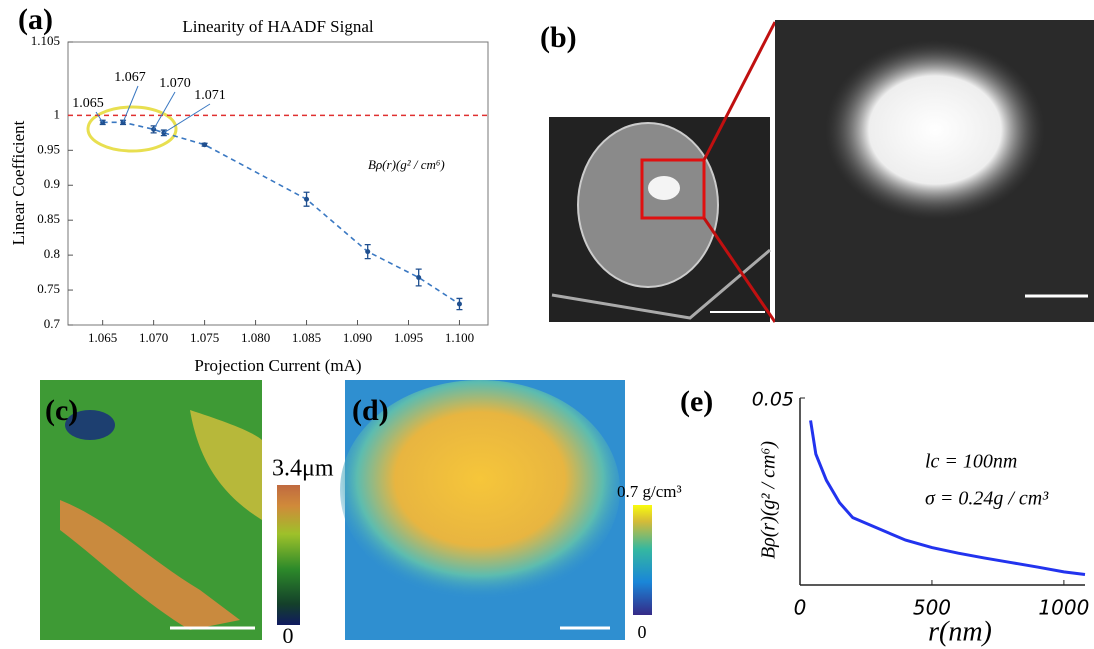 This screenshot has width=1094, height=649. I want to click on annotation: 1.070, so click(175, 83).